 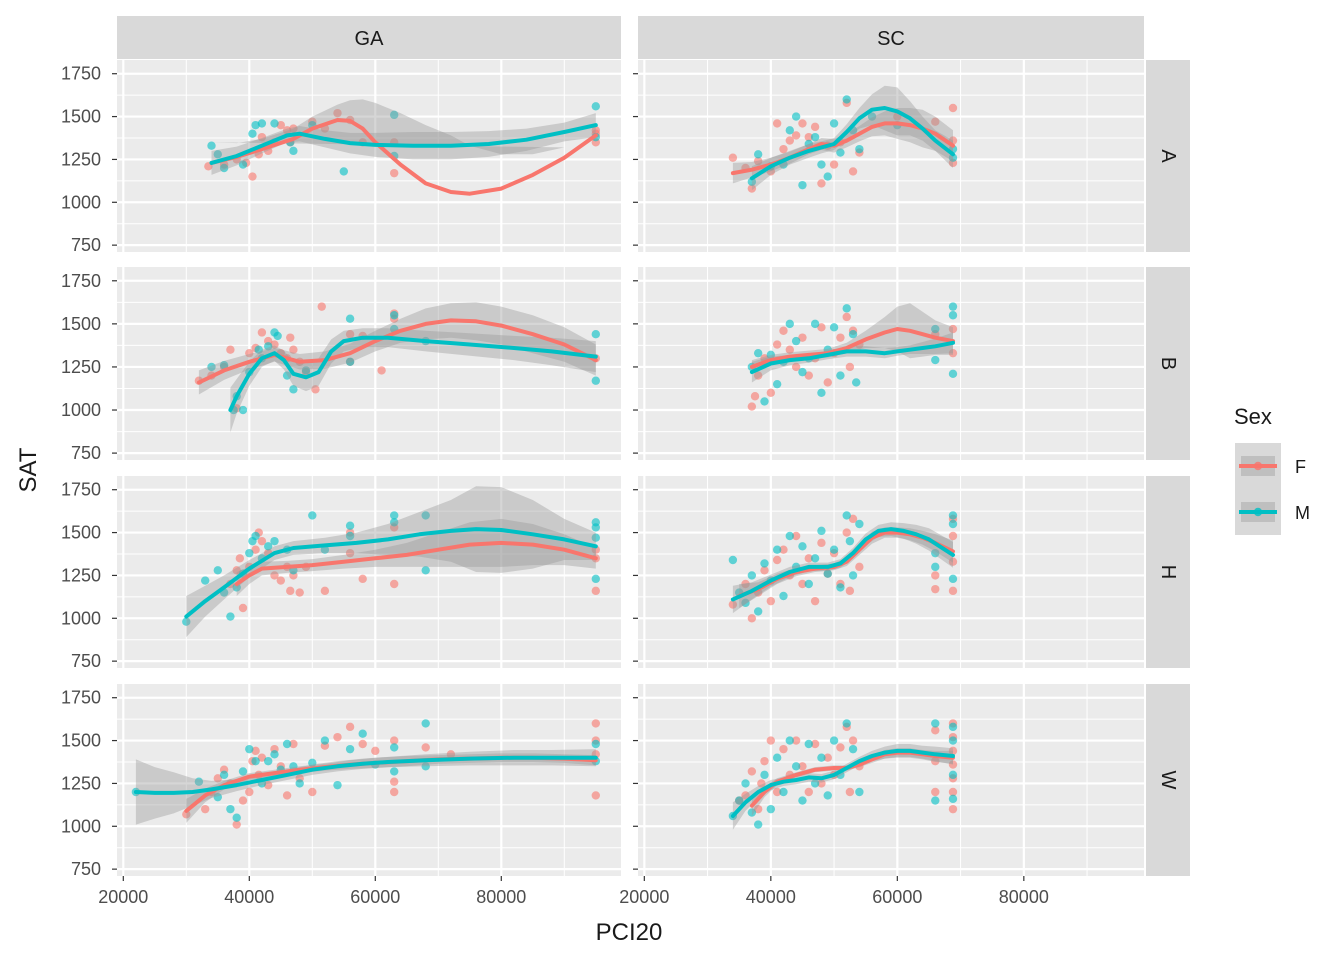 What do you see at coordinates (86, 661) in the screenshot?
I see `y-tick-label: 750` at bounding box center [86, 661].